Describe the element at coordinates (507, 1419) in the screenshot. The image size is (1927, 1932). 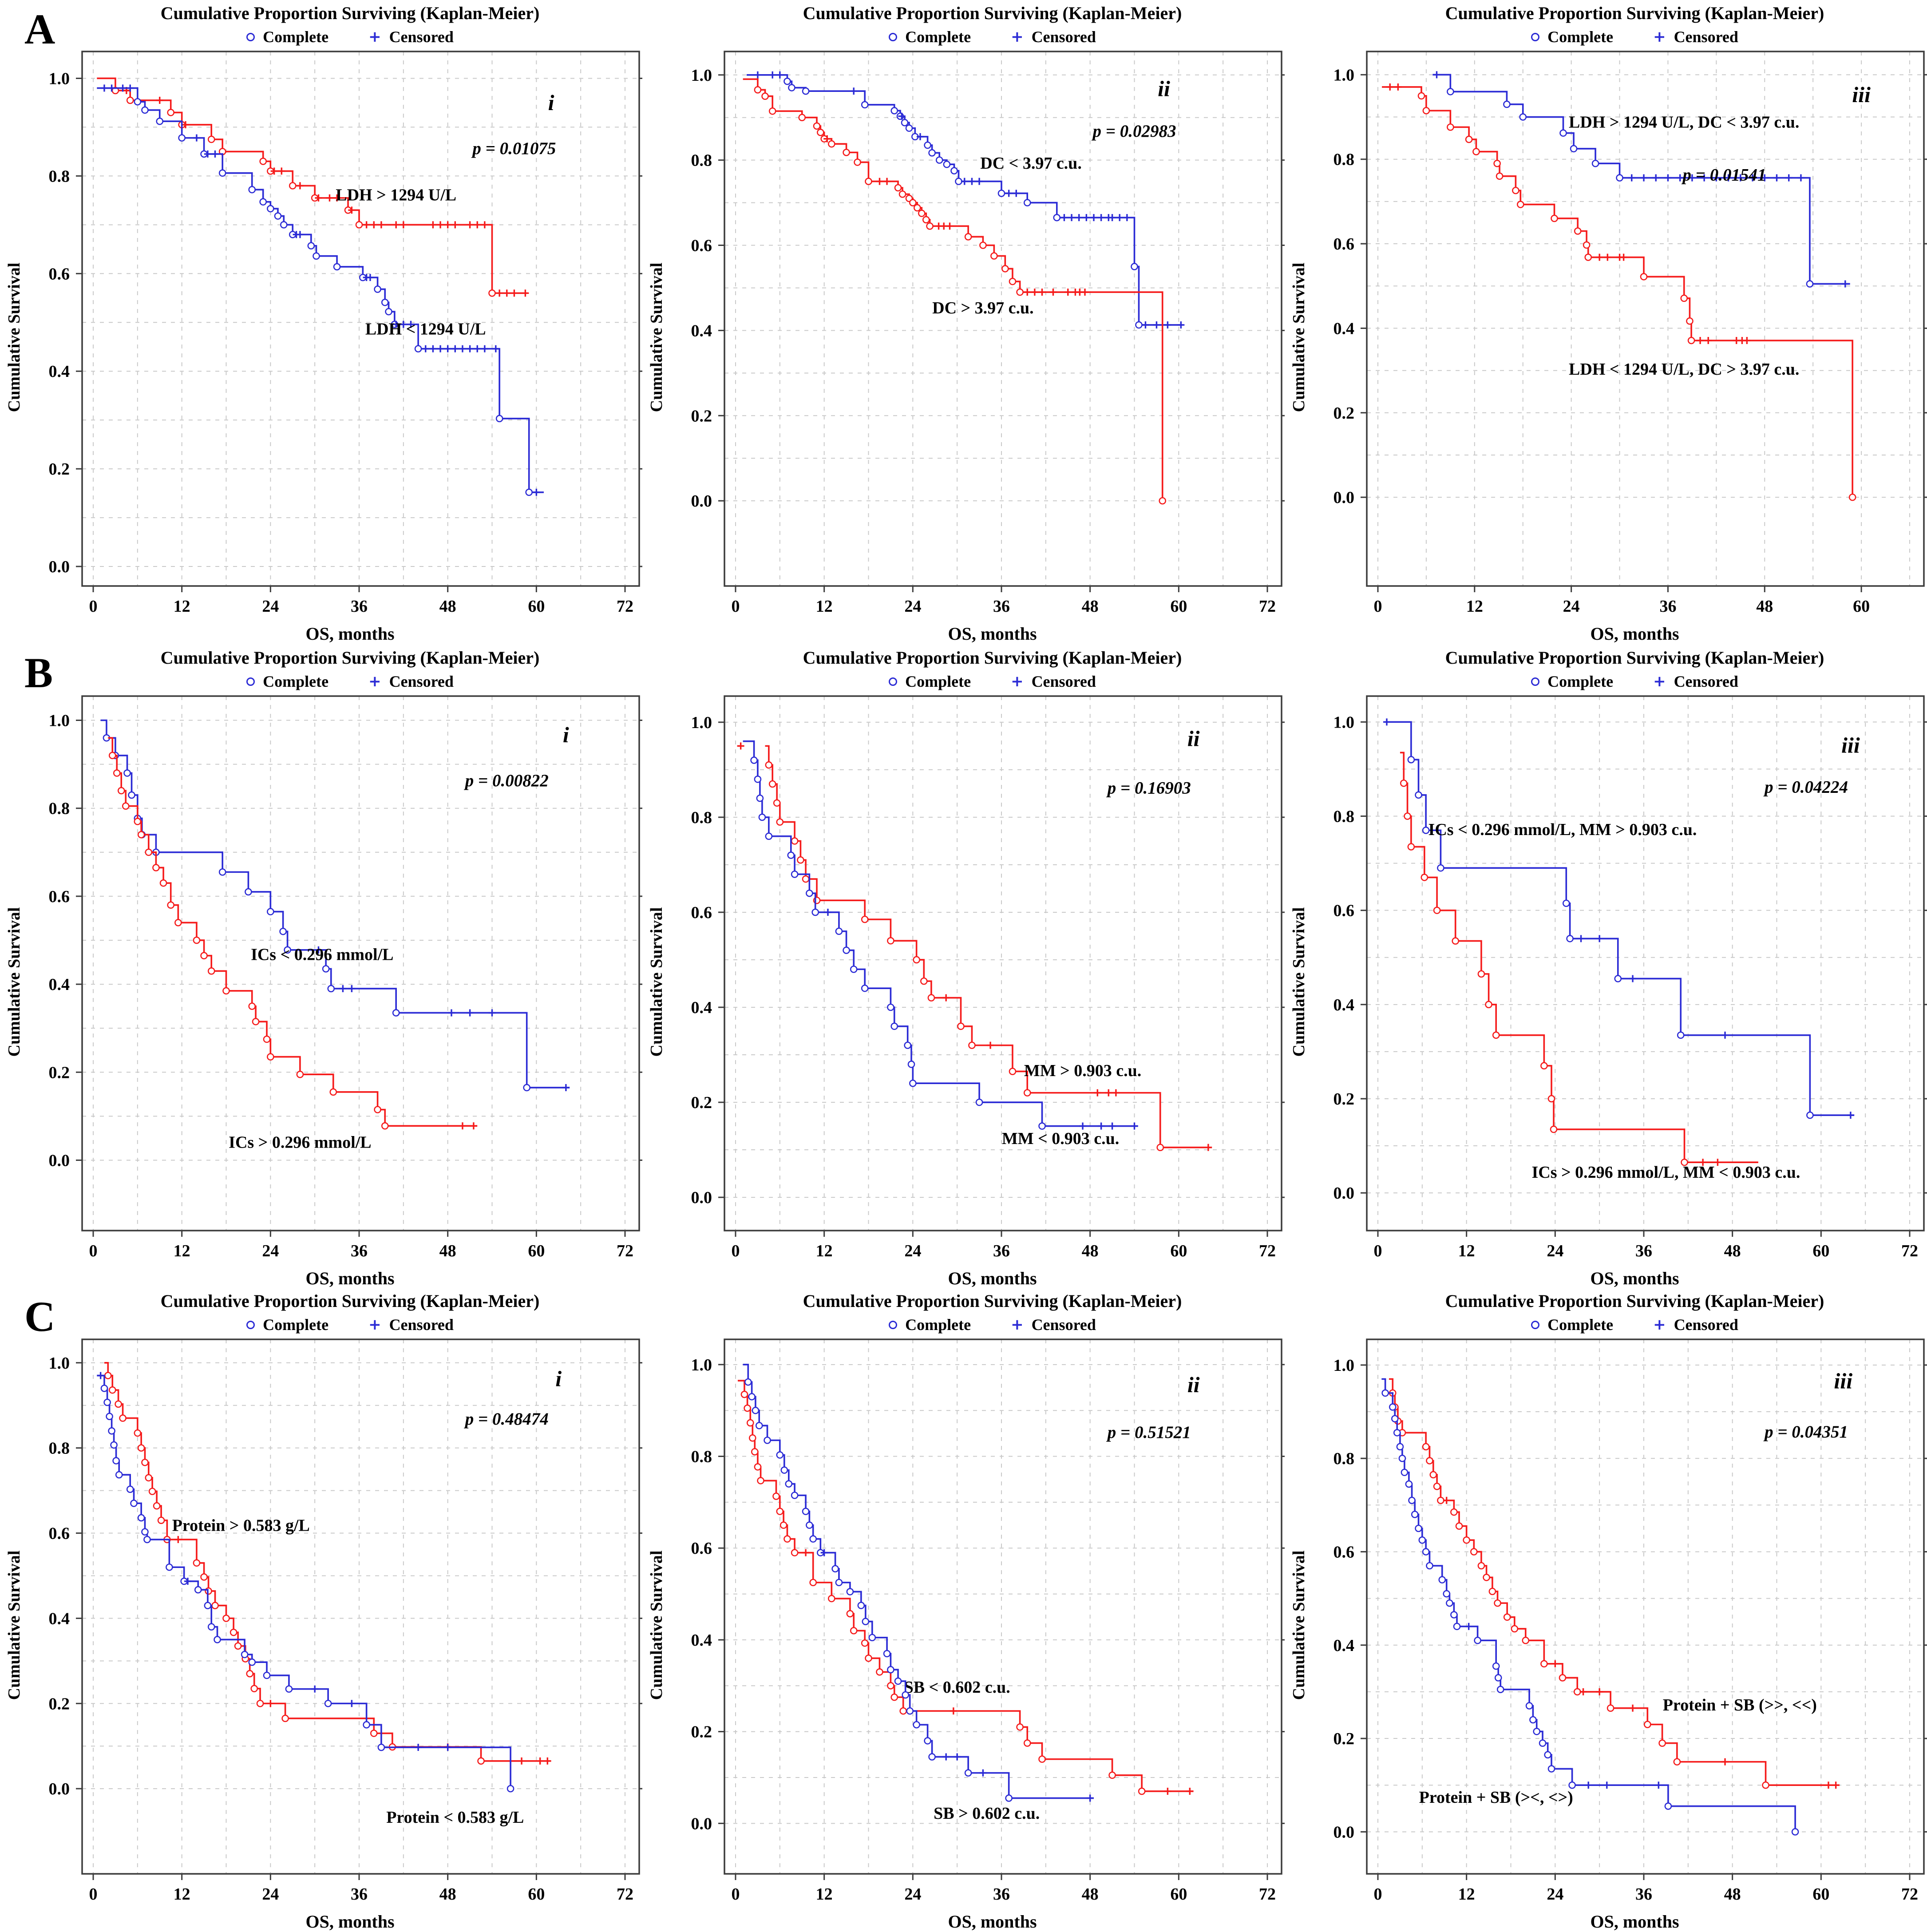
I see `p-value: p = 0.48474` at that location.